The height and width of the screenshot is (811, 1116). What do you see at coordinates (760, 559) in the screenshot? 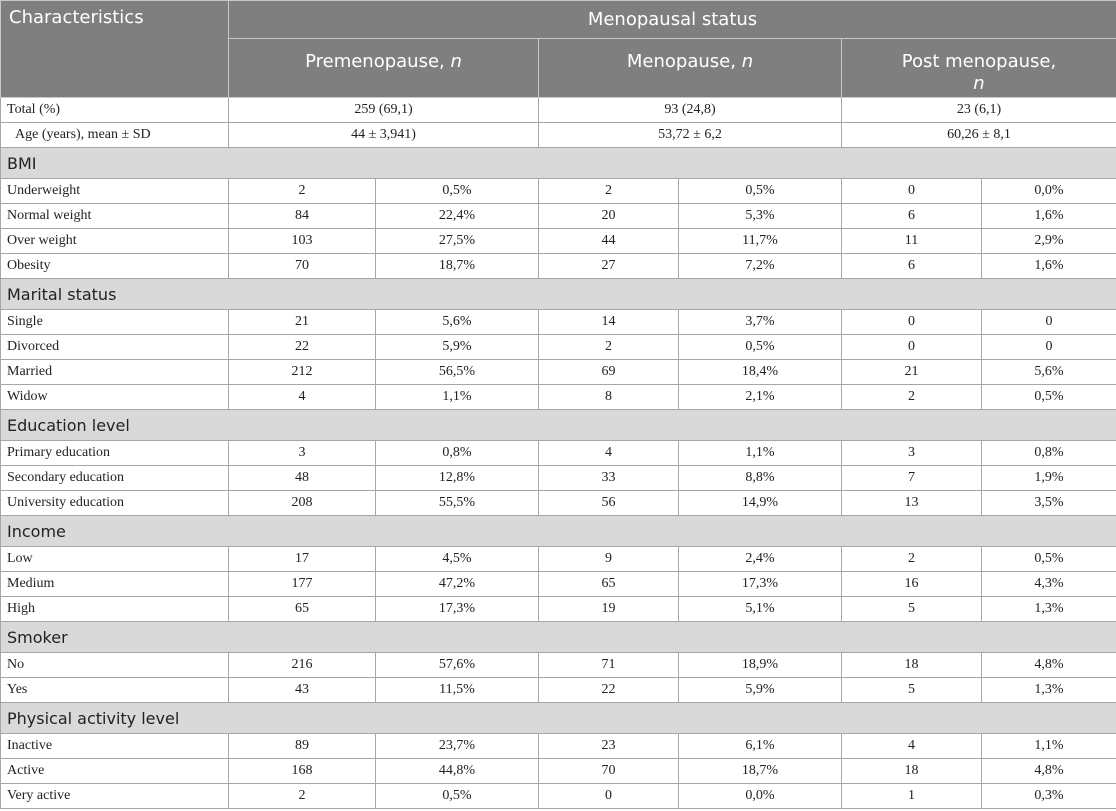
I see `cell: 2,4%` at bounding box center [760, 559].